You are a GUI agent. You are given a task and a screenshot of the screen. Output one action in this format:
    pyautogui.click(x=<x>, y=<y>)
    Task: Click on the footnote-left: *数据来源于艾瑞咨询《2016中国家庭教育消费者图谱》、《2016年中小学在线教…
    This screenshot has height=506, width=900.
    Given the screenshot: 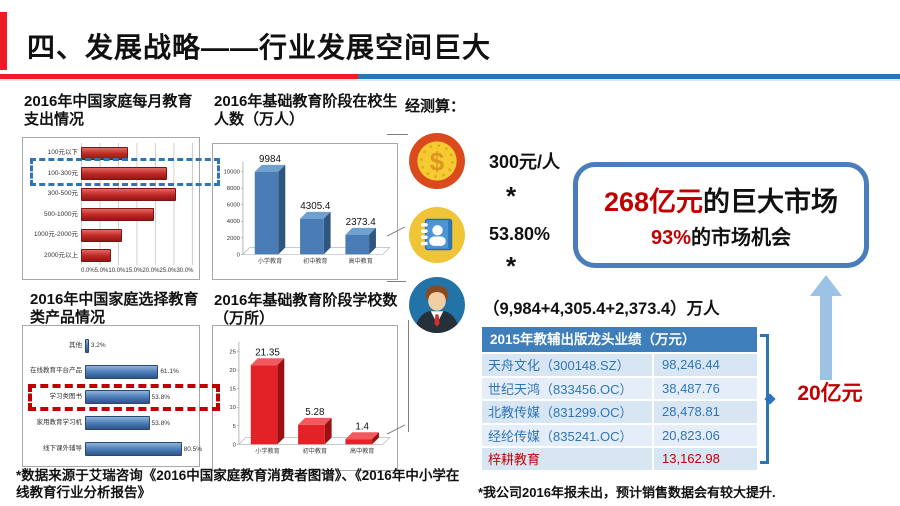 What is the action you would take?
    pyautogui.click(x=238, y=484)
    